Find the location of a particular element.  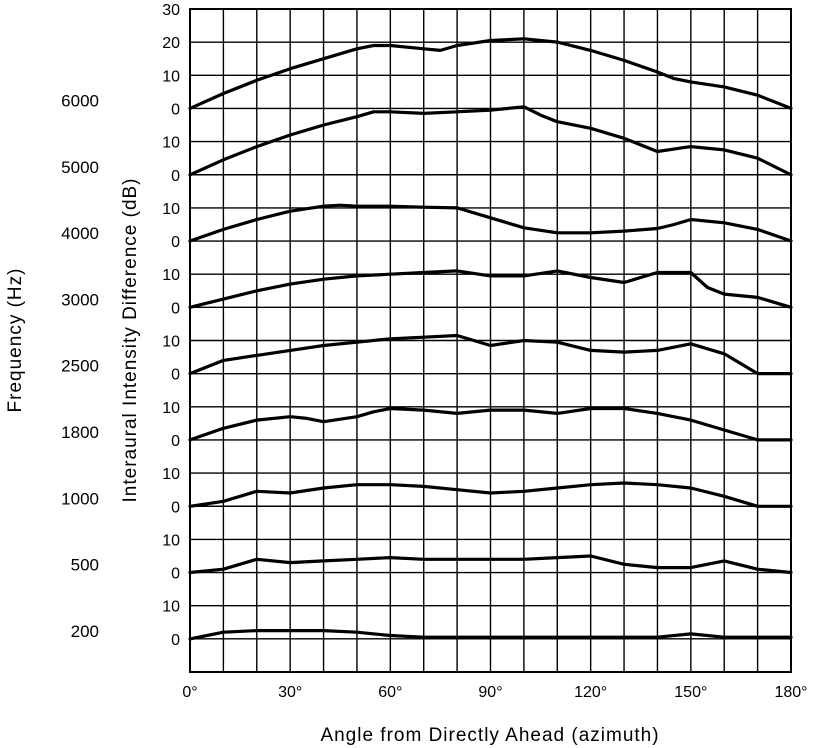

frequency-axis-label: Frequency (Hz) is located at coordinates (15, 340).